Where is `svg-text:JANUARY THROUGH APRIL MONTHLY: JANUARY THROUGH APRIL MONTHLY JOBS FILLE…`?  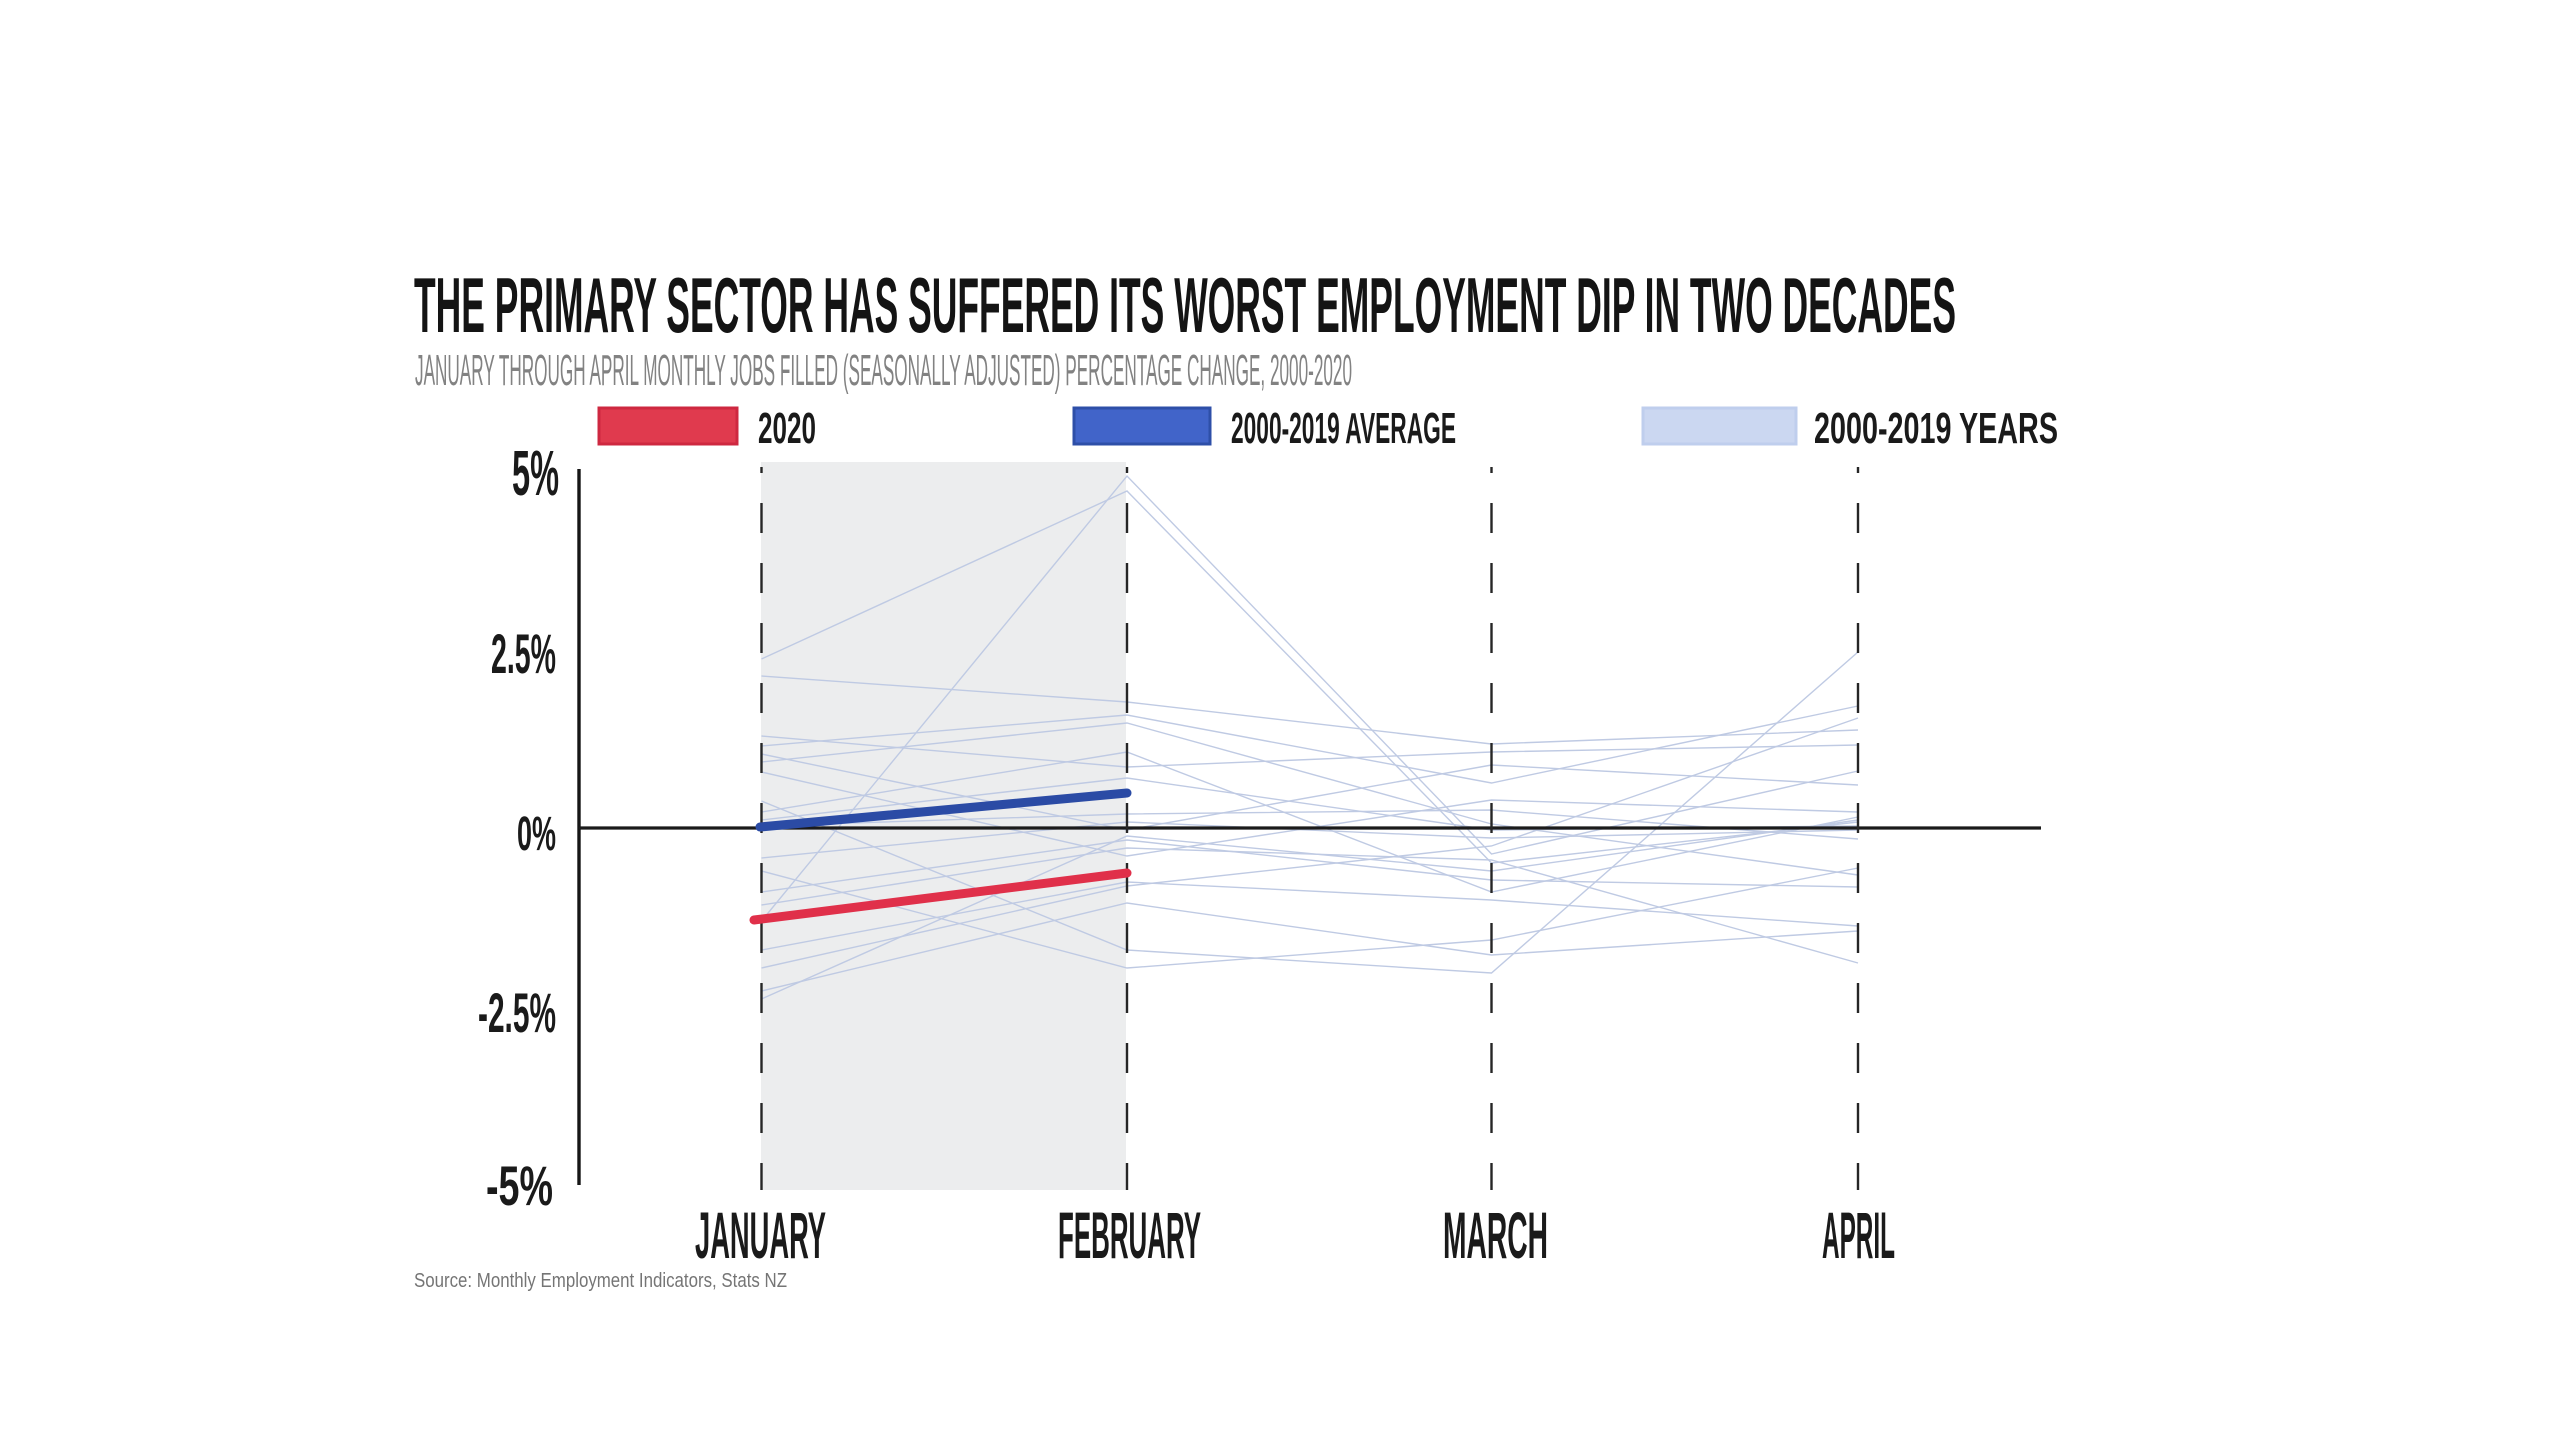 svg-text:JANUARY THROUGH APRIL MONTHLY: JANUARY THROUGH APRIL MONTHLY JOBS FILLE… is located at coordinates (883, 370).